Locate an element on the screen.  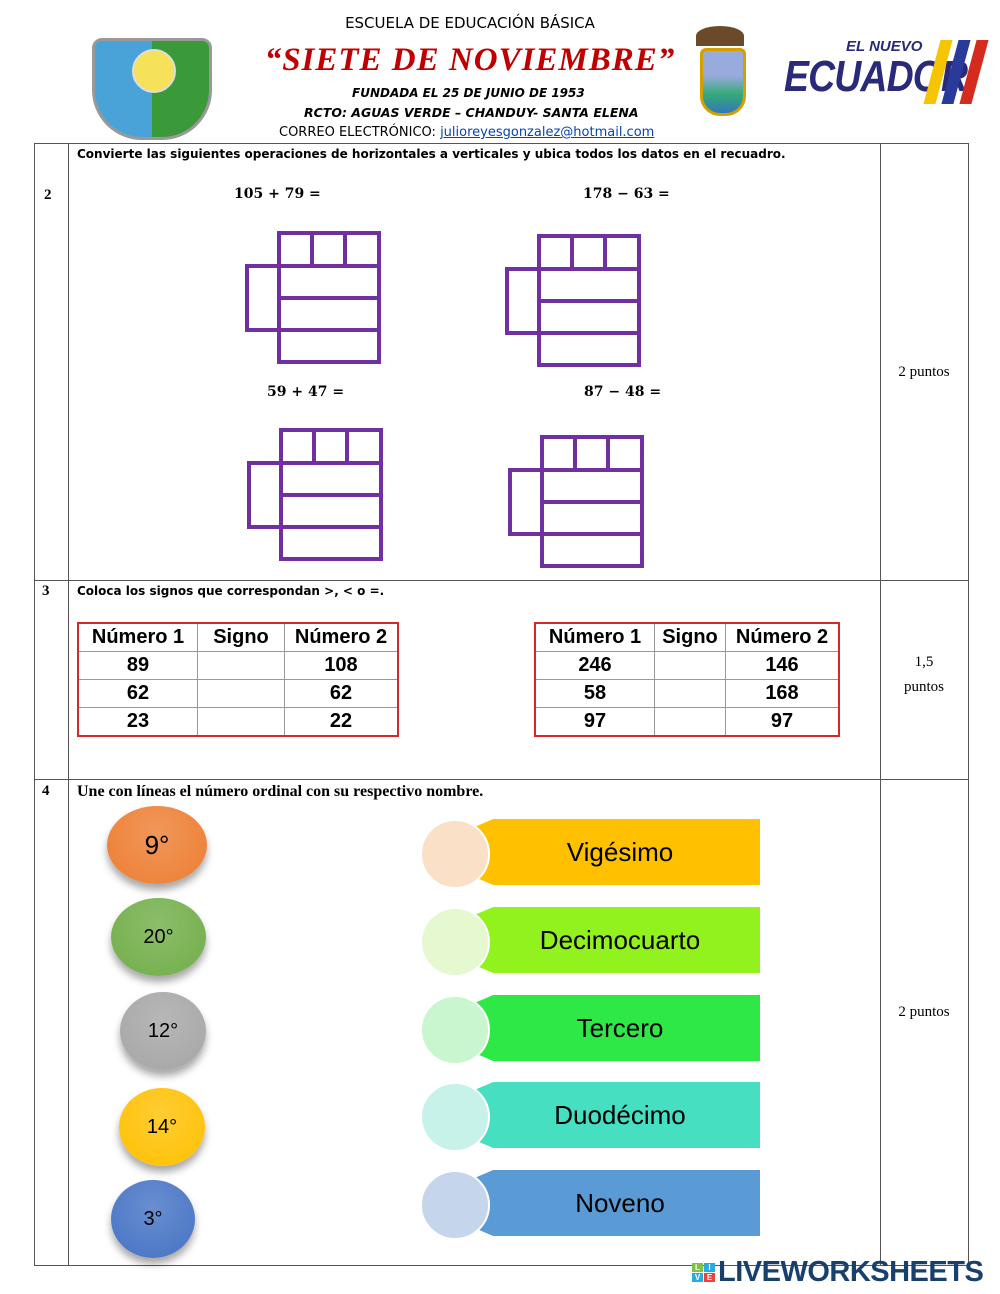
operation-4: 87 − 48 = is located at coordinates (623, 392).